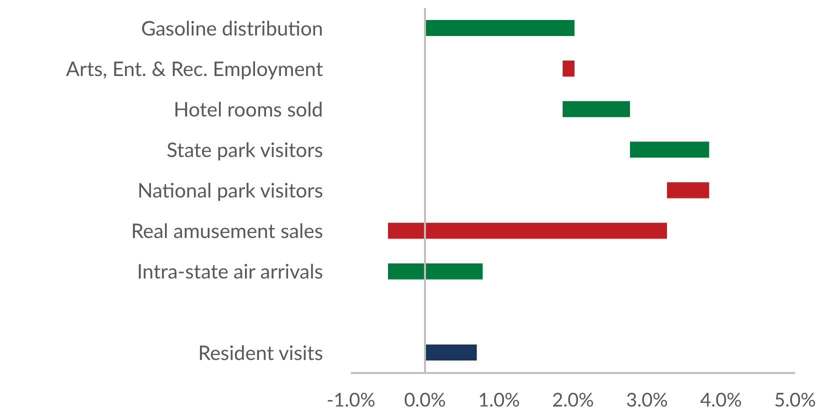 This screenshot has height=416, width=837. What do you see at coordinates (227, 231) in the screenshot?
I see `y-tick-label: Real amusement sales` at bounding box center [227, 231].